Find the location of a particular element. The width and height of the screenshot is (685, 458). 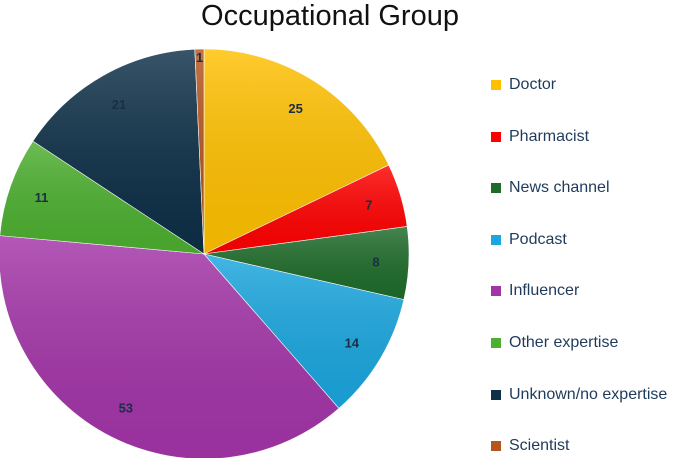

legend-item: Pharmacist is located at coordinates (540, 137).